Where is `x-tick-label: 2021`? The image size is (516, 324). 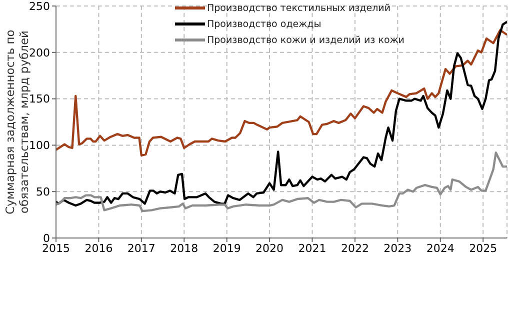 x-tick-label: 2021 is located at coordinates (312, 248).